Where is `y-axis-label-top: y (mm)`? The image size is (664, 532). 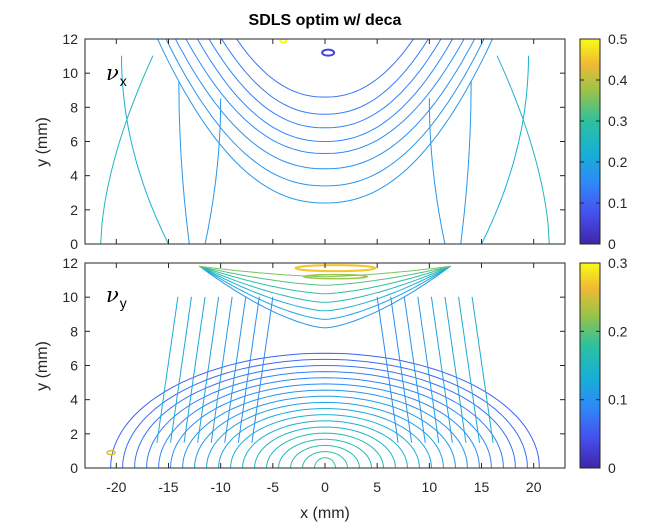 y-axis-label-top: y (mm) is located at coordinates (42, 142).